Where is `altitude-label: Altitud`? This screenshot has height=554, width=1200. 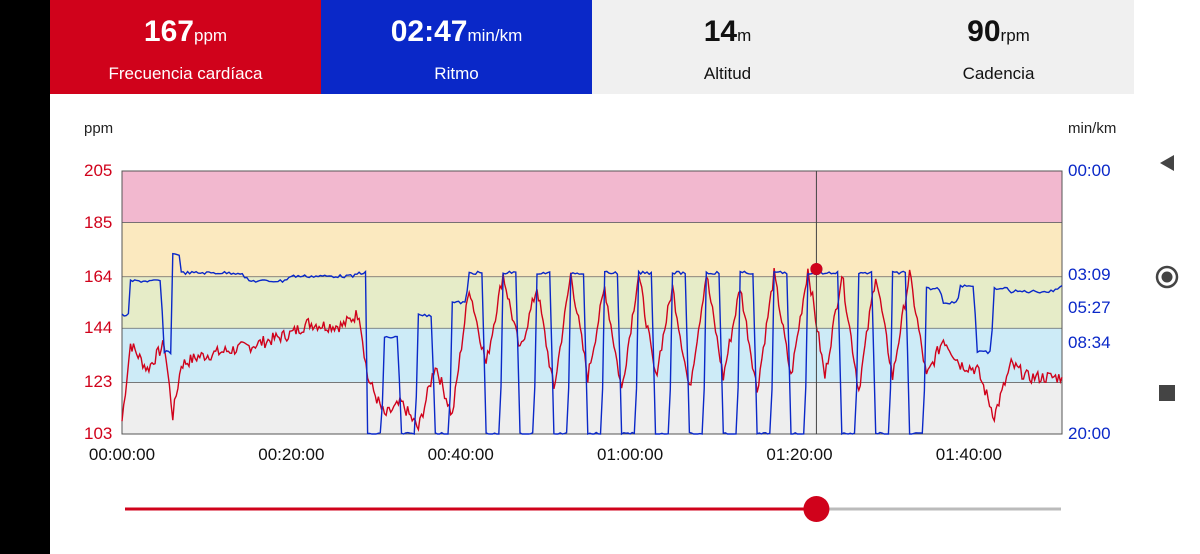 altitude-label: Altitud is located at coordinates (727, 73).